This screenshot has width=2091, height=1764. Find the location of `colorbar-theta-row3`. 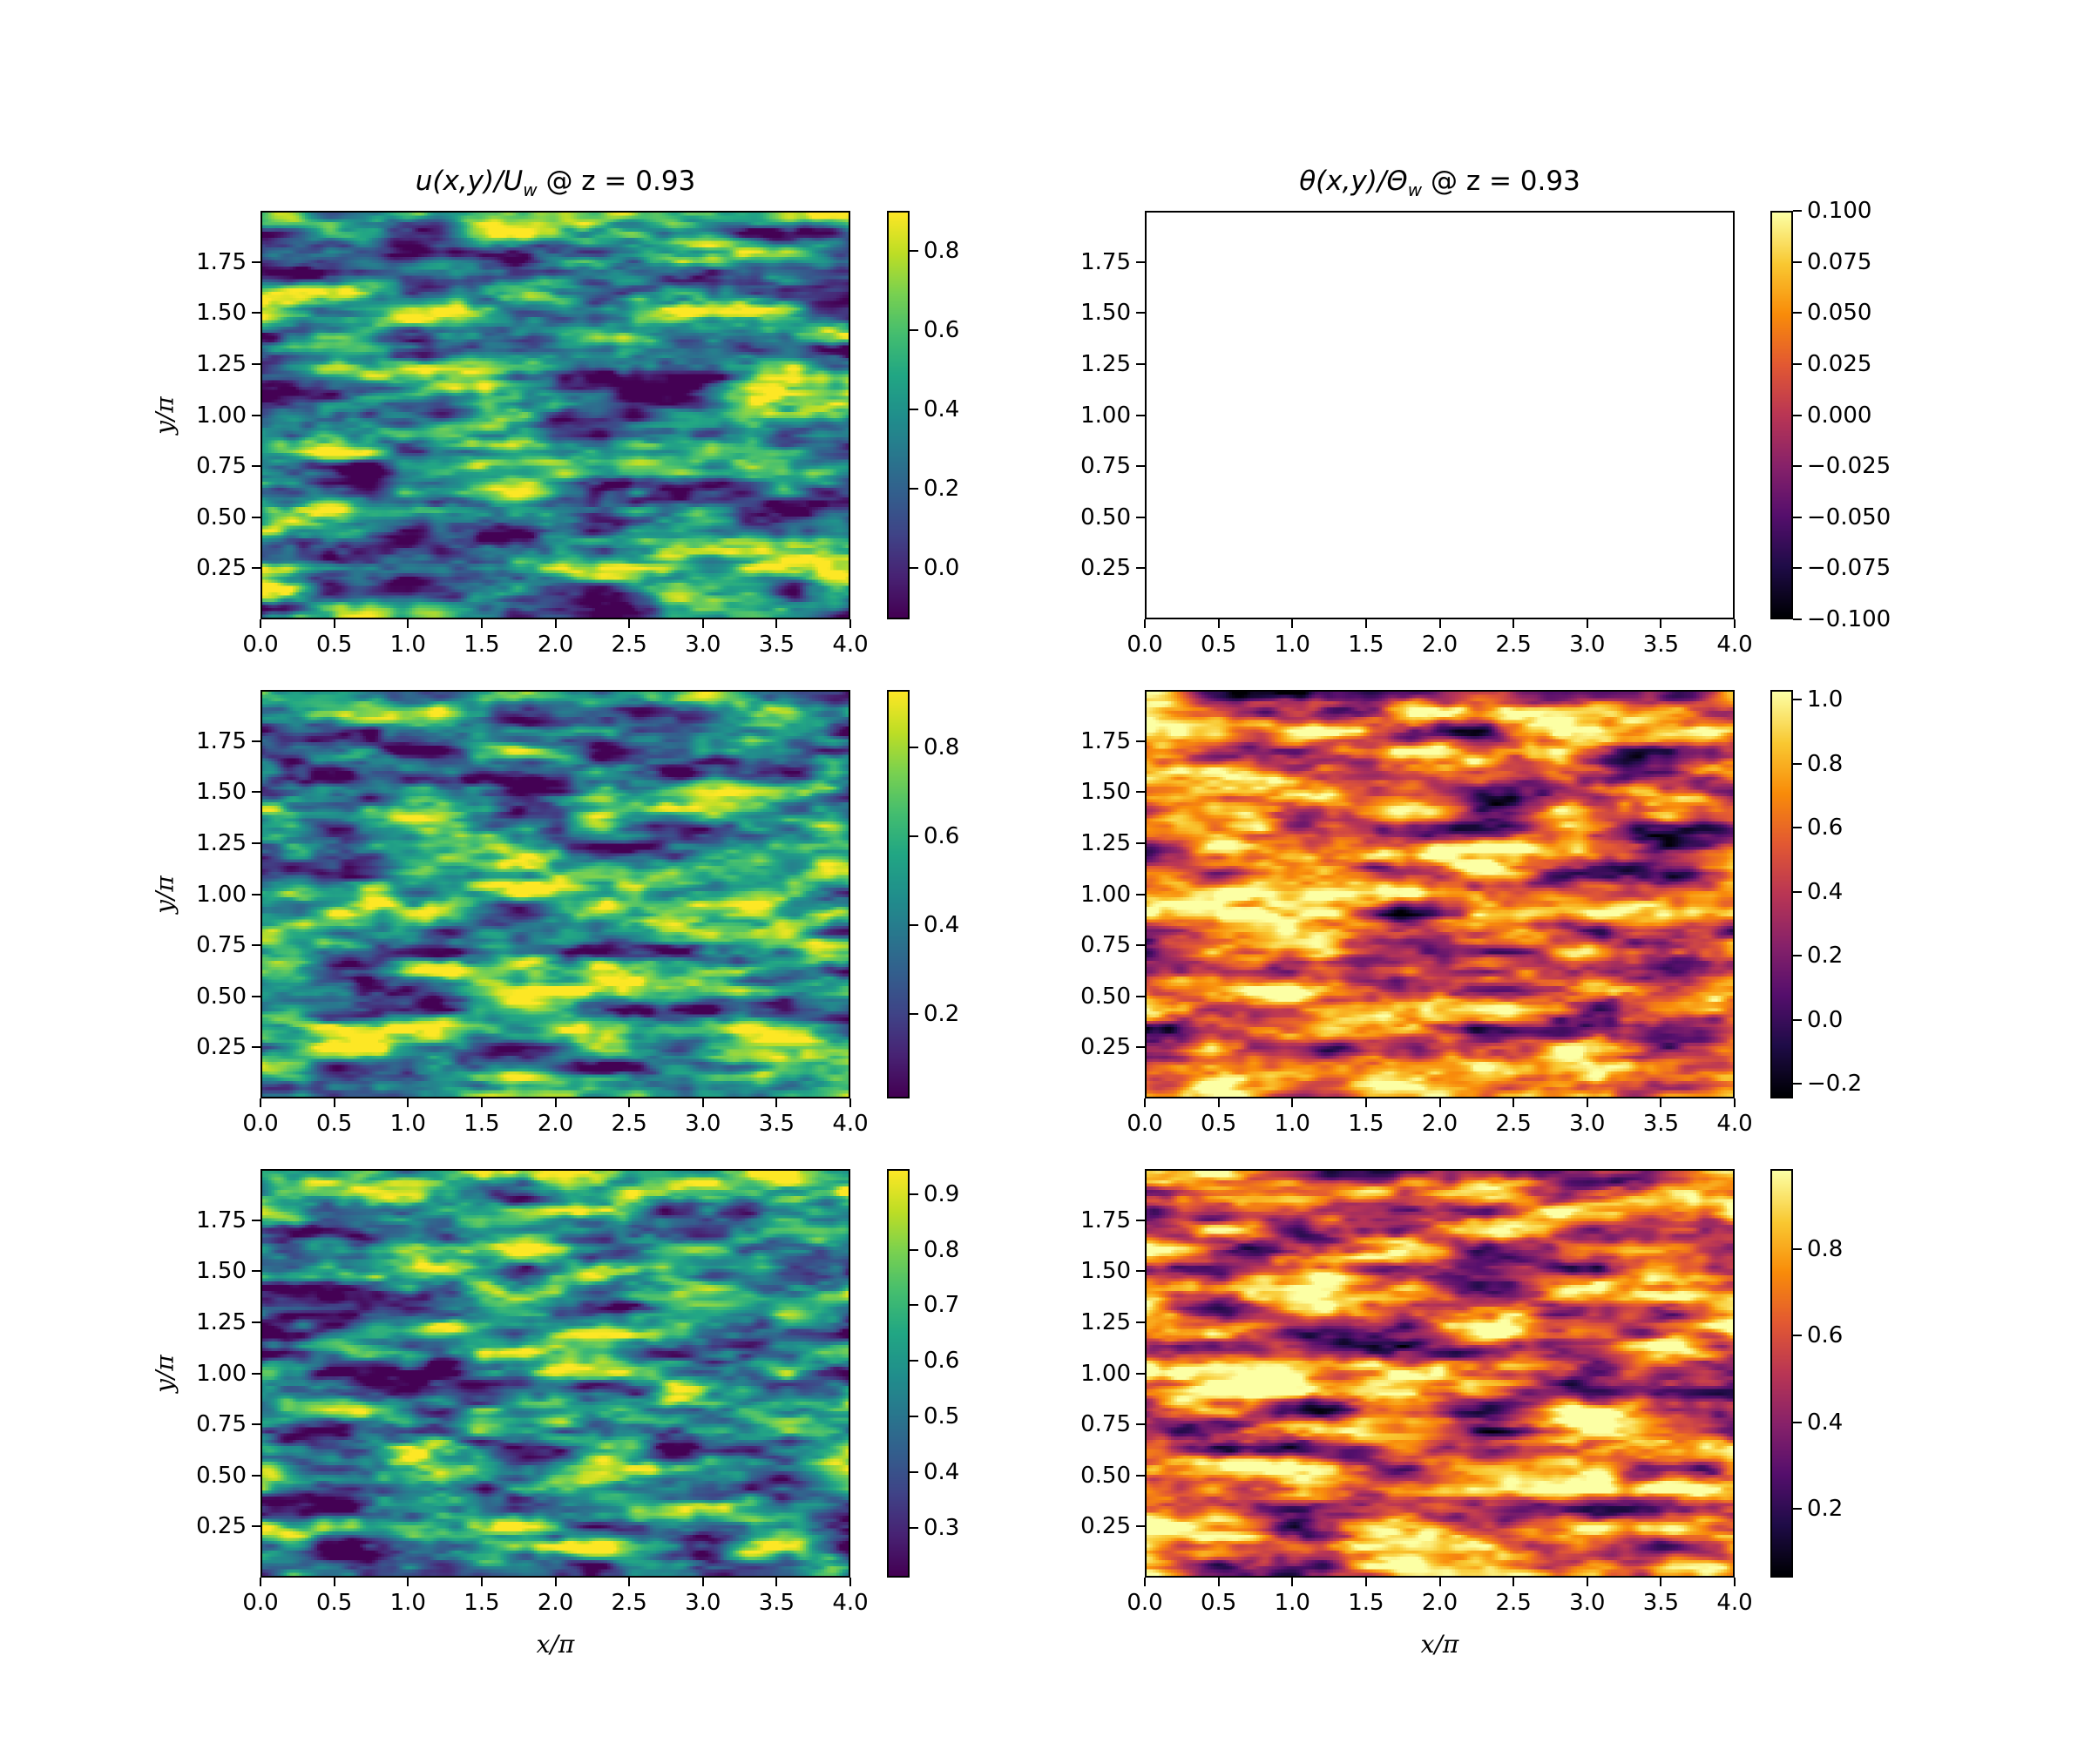

colorbar-theta-row3 is located at coordinates (1781, 1373).